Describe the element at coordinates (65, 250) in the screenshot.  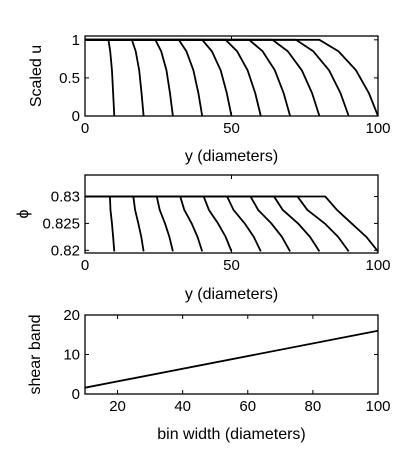
I see `y-tick-label: 0.82` at that location.